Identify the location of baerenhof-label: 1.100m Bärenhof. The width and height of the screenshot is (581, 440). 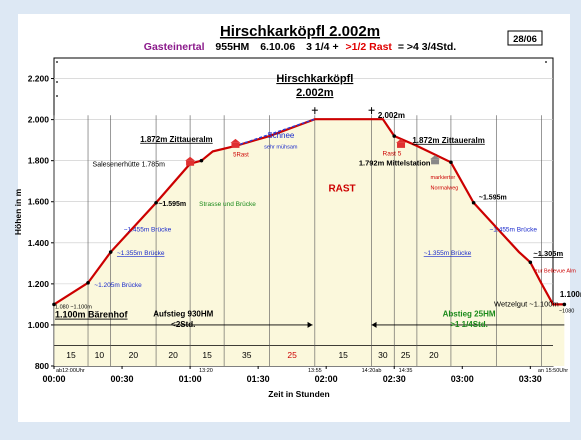
(92, 315).